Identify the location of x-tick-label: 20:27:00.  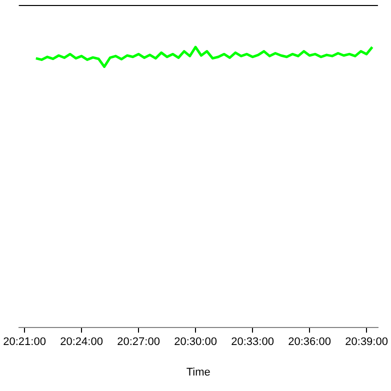
(138, 342).